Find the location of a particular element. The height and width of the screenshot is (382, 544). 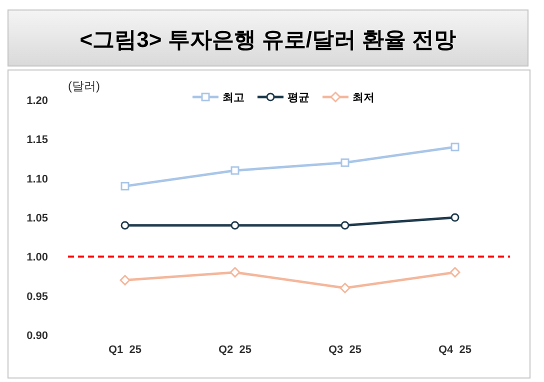

legend-label: 평균 is located at coordinates (299, 98).